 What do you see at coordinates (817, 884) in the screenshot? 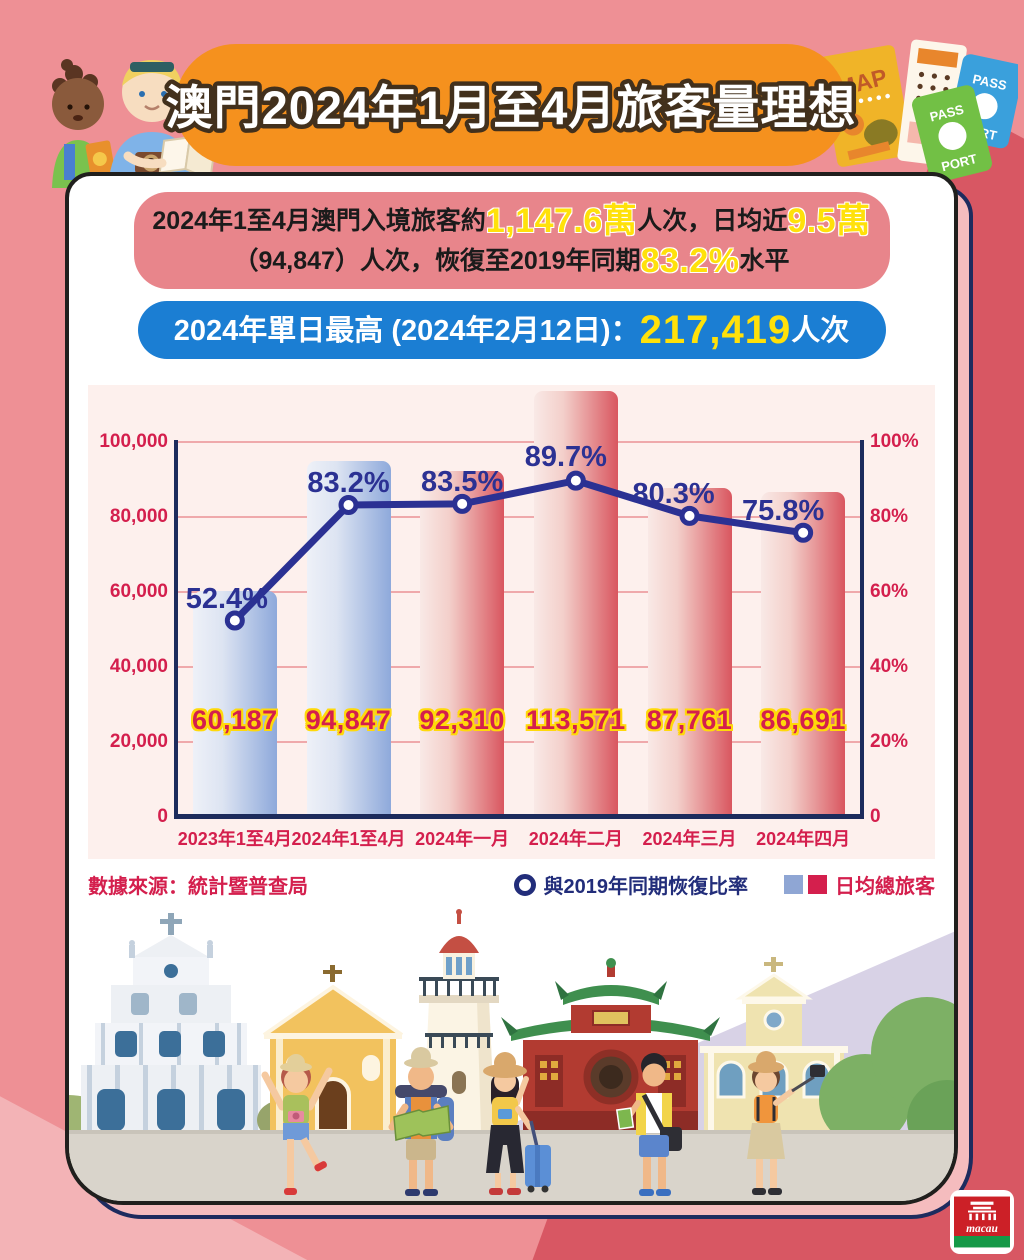
I see `bar-legend-red-icon` at bounding box center [817, 884].